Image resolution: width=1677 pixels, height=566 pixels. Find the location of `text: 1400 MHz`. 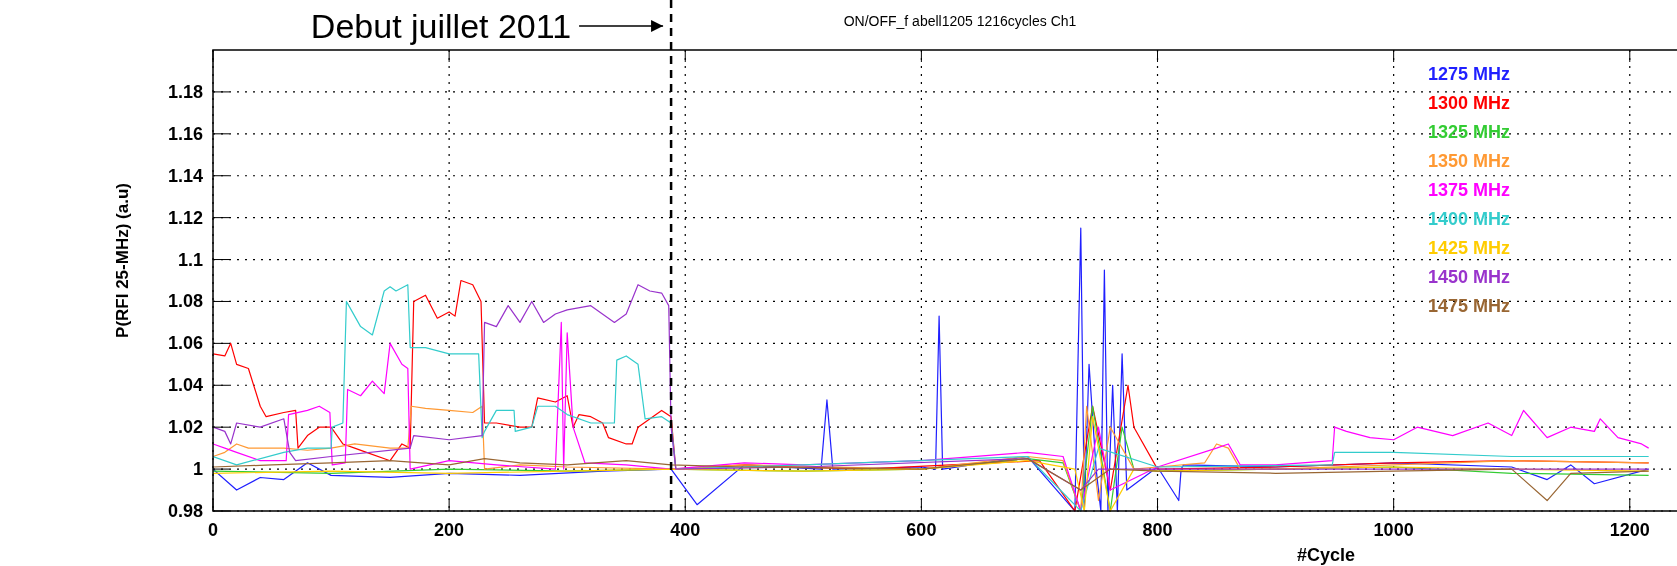

text: 1400 MHz is located at coordinates (1468, 219).